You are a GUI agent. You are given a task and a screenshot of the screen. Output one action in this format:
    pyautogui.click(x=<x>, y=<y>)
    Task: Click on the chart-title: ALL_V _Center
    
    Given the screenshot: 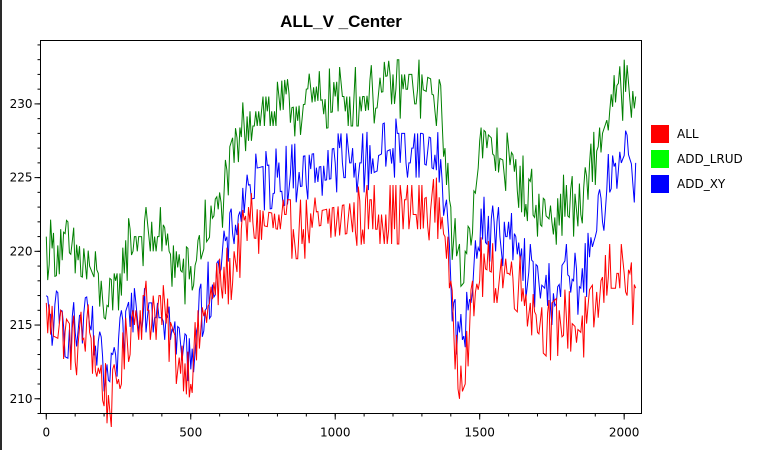 What is the action you would take?
    pyautogui.click(x=341, y=21)
    